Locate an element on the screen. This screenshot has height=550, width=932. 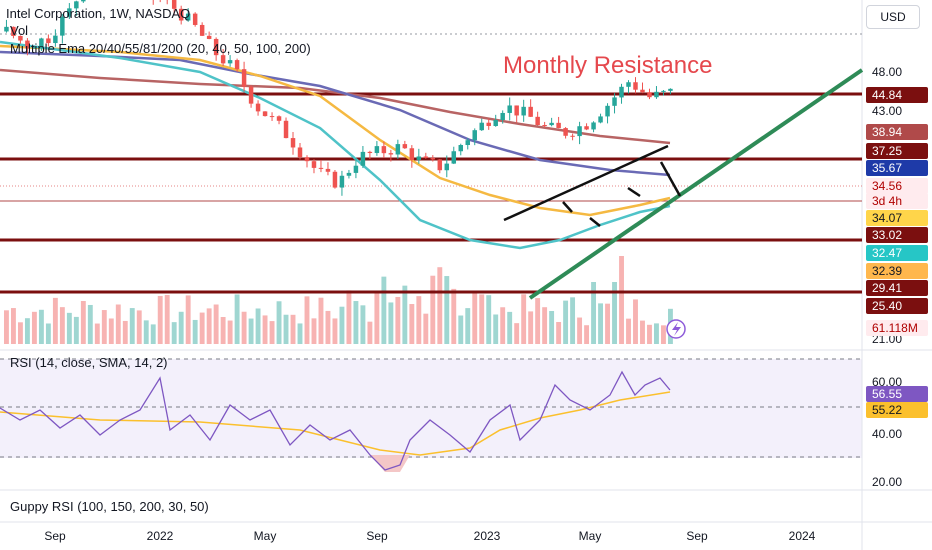
rsi-oversold-fill is located at coordinates (390, 463).